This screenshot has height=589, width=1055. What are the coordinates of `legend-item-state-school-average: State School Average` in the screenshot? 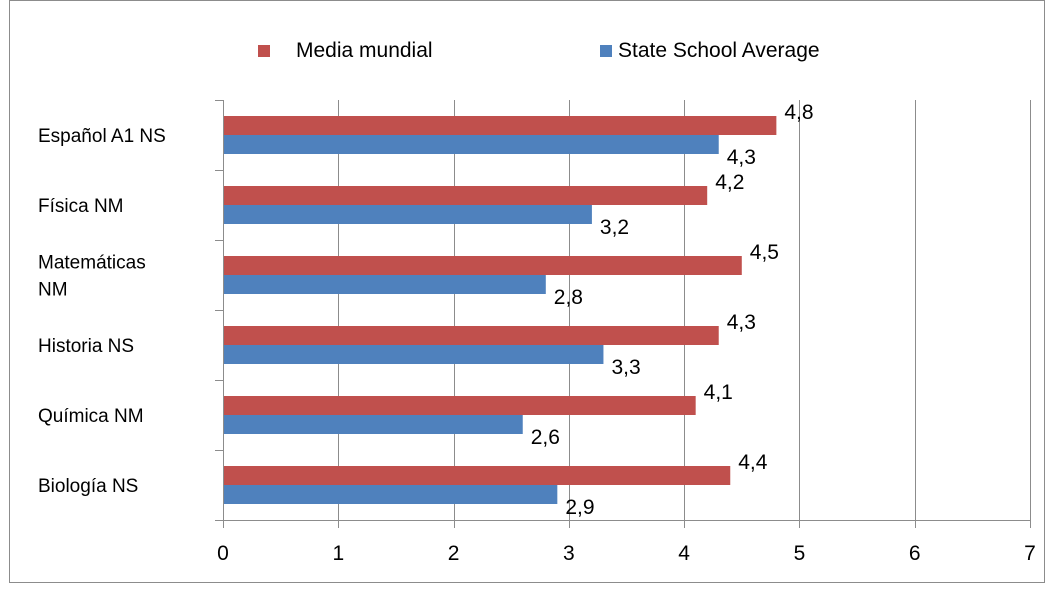 It's located at (710, 50).